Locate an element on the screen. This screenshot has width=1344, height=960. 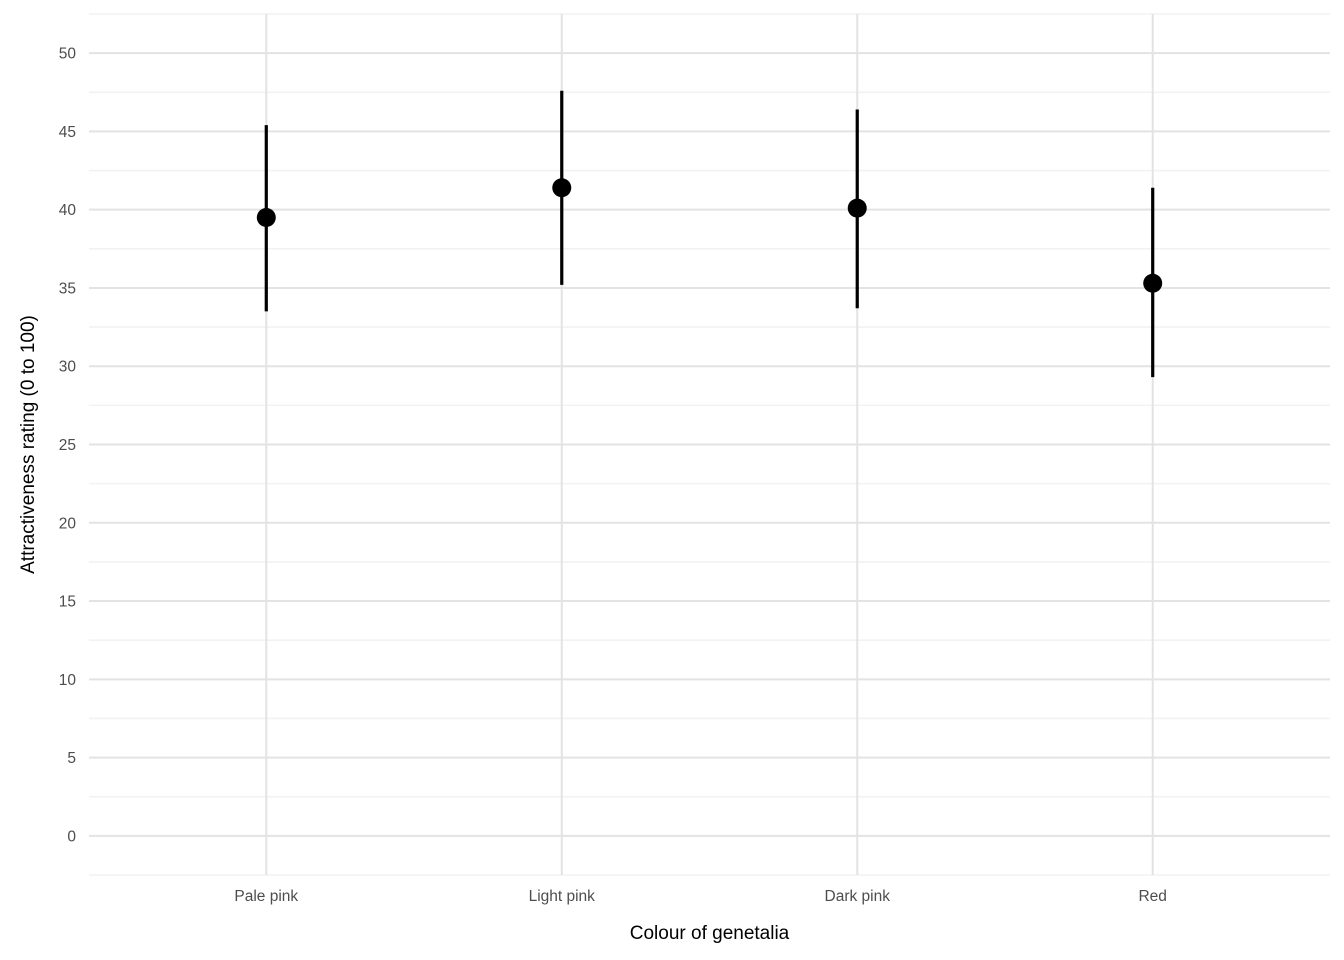
x-tick-label: Red is located at coordinates (1152, 896).